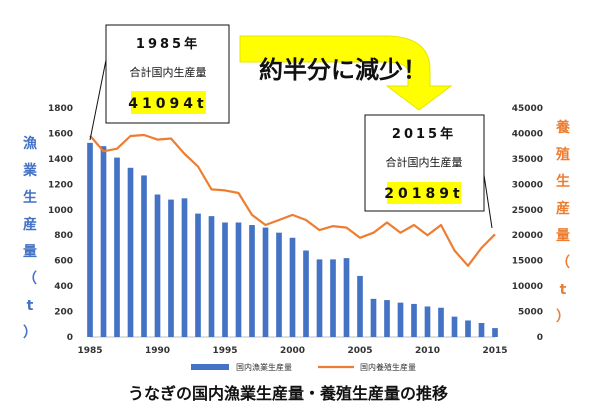 The image size is (600, 417). Describe the element at coordinates (563, 290) in the screenshot. I see `right-axis-label-char: t` at that location.